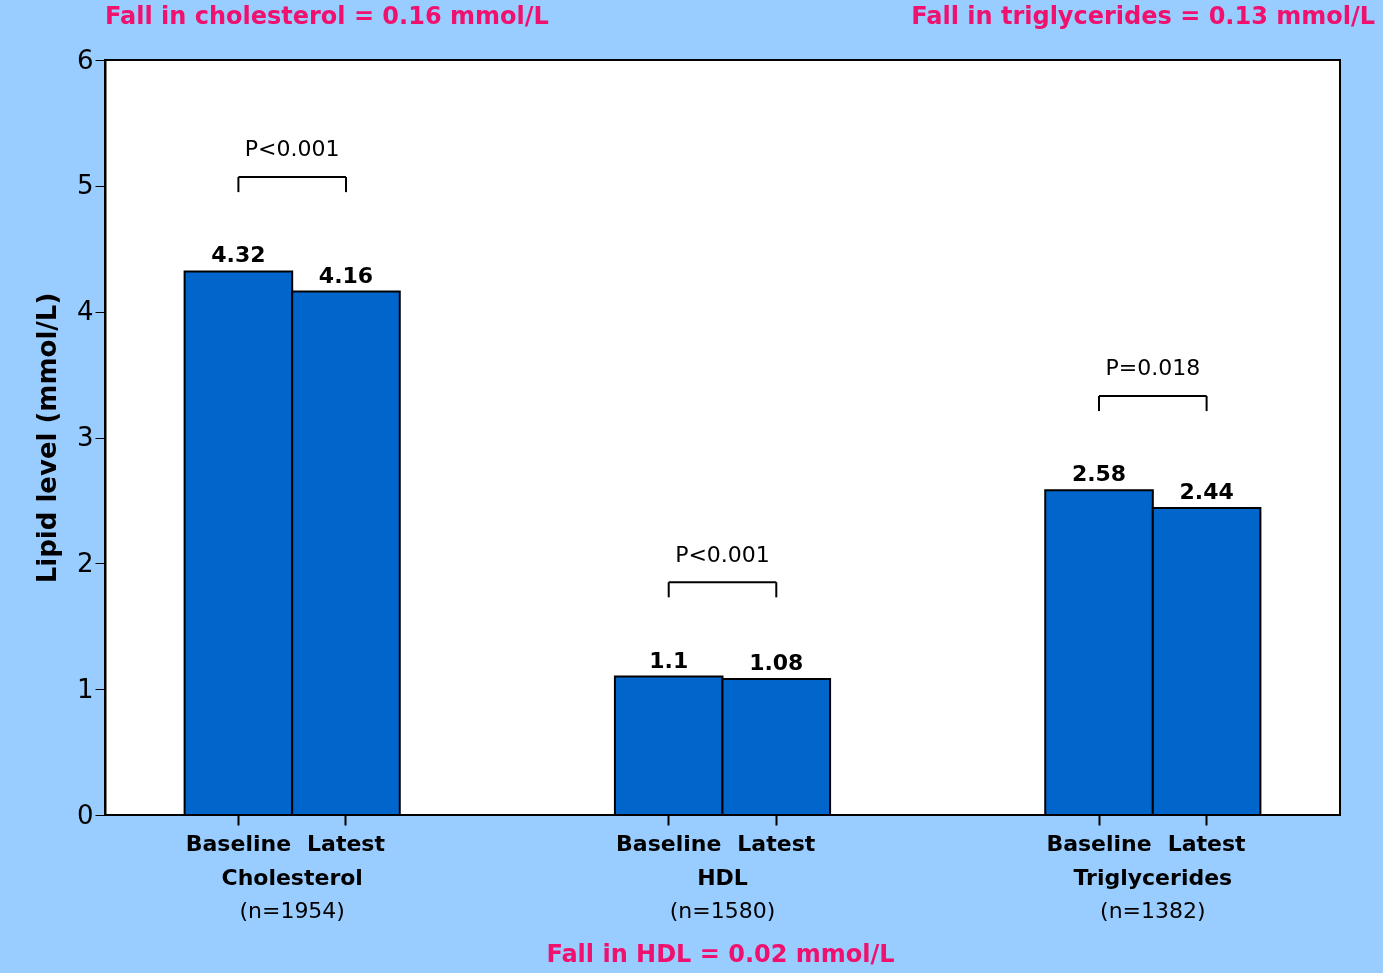 The width and height of the screenshot is (1383, 973). I want to click on y-tick-label: 3, so click(85, 437).